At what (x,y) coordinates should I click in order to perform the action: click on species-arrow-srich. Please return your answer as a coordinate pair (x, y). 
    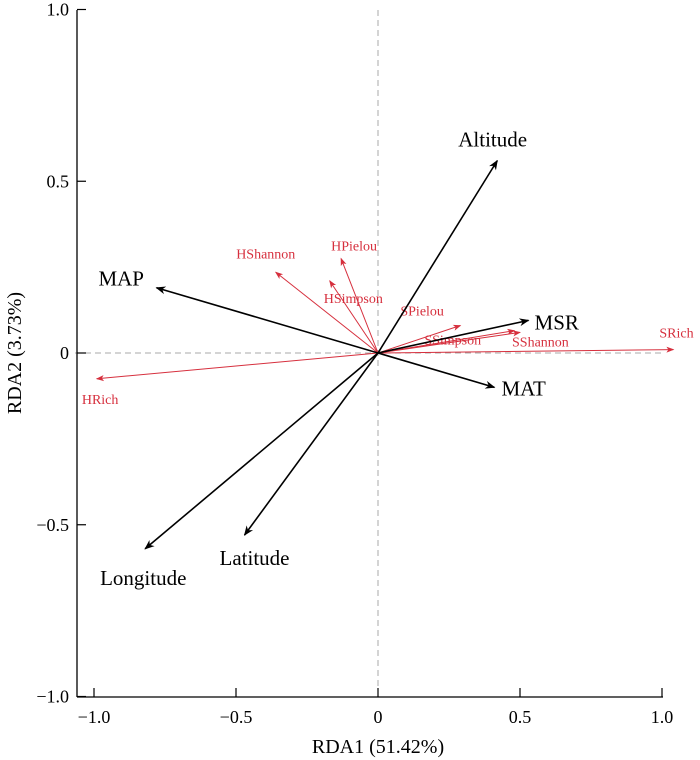
    Looking at the image, I should click on (526, 350).